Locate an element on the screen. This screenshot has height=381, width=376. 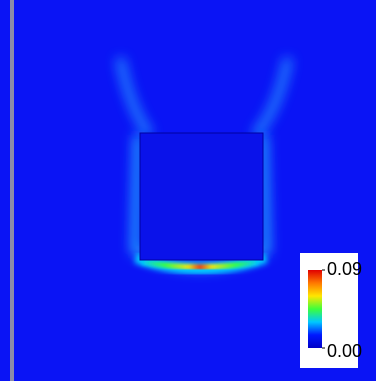
colorbar: 0.00 0.09 is located at coordinates (331, 310).